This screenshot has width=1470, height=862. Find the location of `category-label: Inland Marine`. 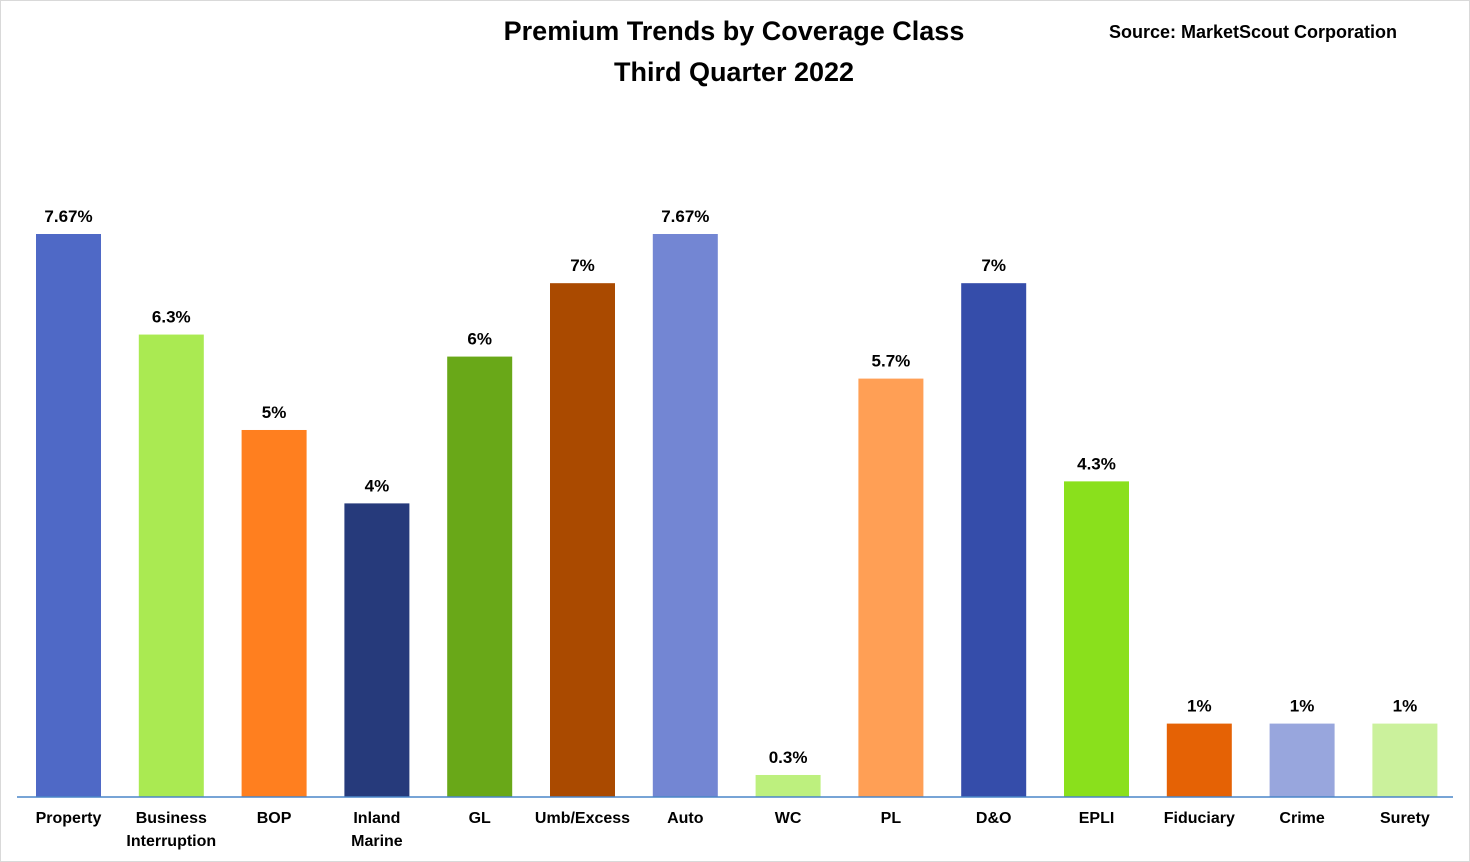

category-label: Inland Marine is located at coordinates (377, 830).